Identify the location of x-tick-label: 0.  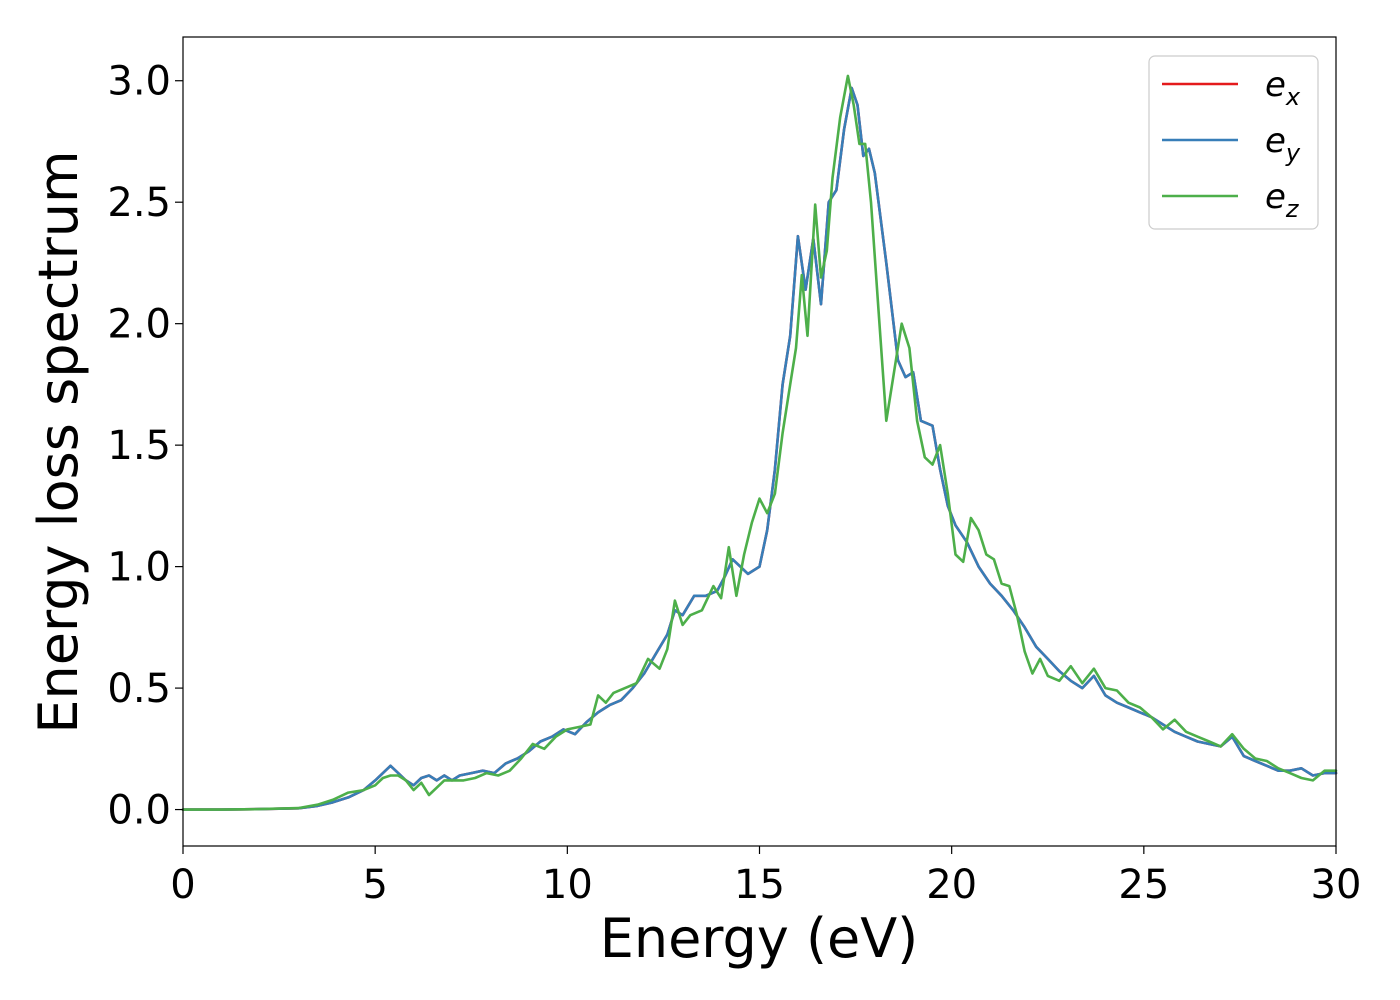
(182, 885).